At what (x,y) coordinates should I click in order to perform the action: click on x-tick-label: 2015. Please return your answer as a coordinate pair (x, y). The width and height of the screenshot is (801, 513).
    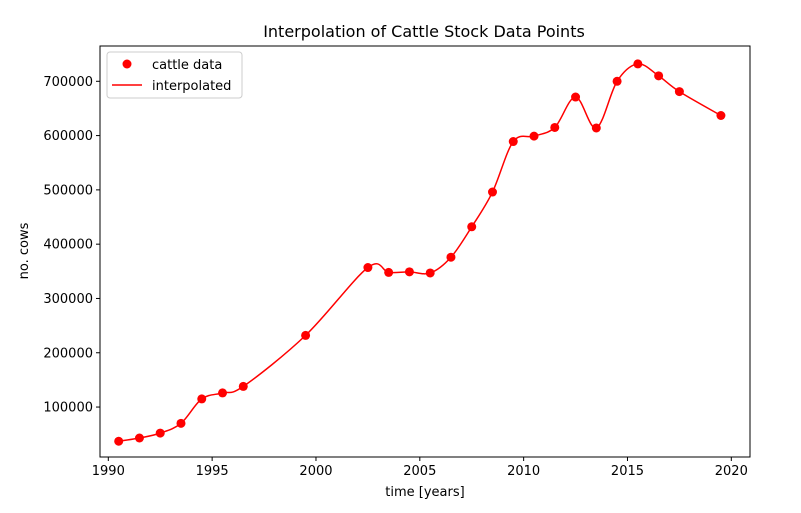
    Looking at the image, I should click on (627, 471).